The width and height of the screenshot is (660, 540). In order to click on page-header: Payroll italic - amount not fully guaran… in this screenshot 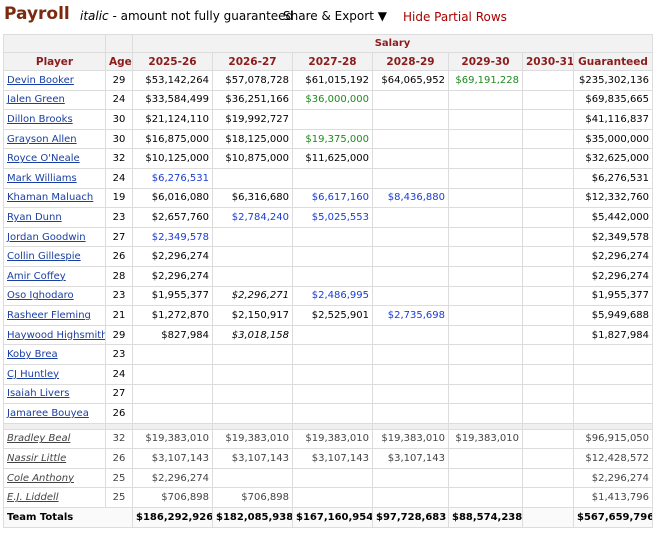, I will do `click(330, 17)`.